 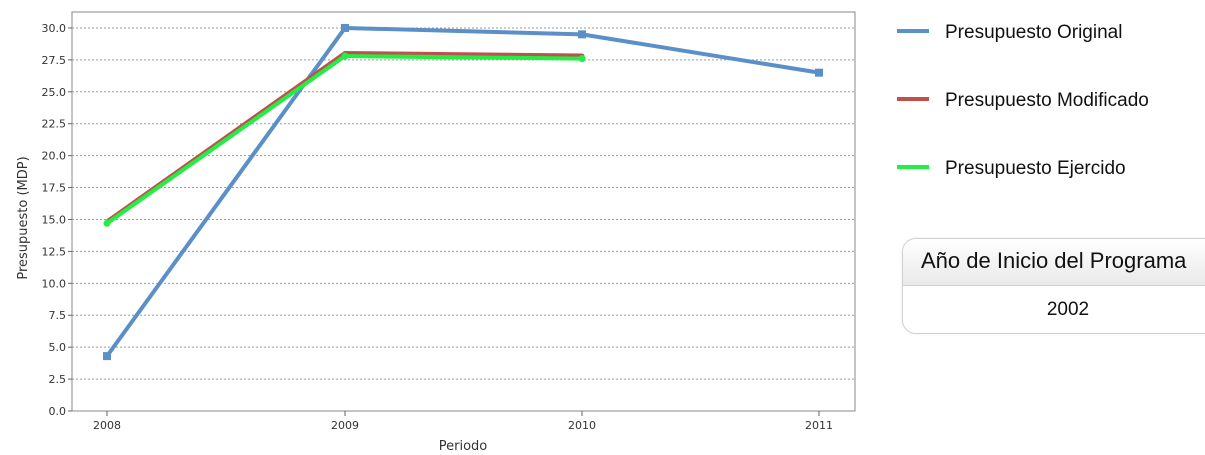 What do you see at coordinates (819, 425) in the screenshot?
I see `x-tick-label: 2011` at bounding box center [819, 425].